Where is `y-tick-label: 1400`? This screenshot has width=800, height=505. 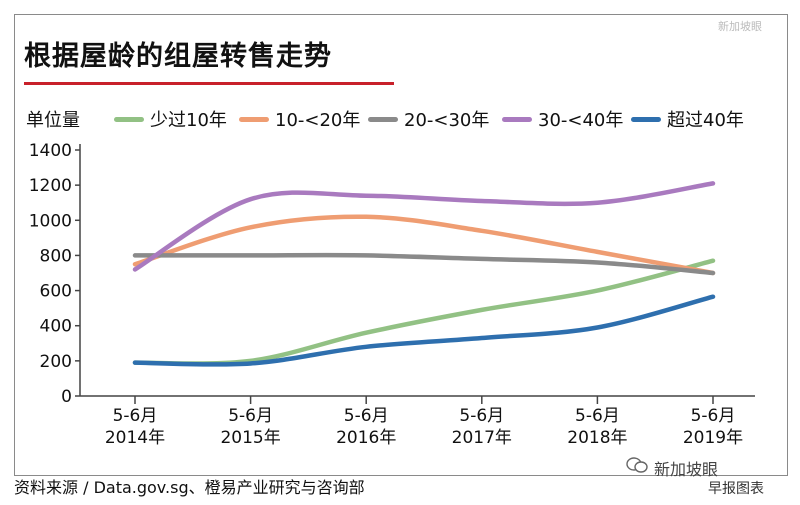
y-tick-label: 1400 is located at coordinates (50, 151).